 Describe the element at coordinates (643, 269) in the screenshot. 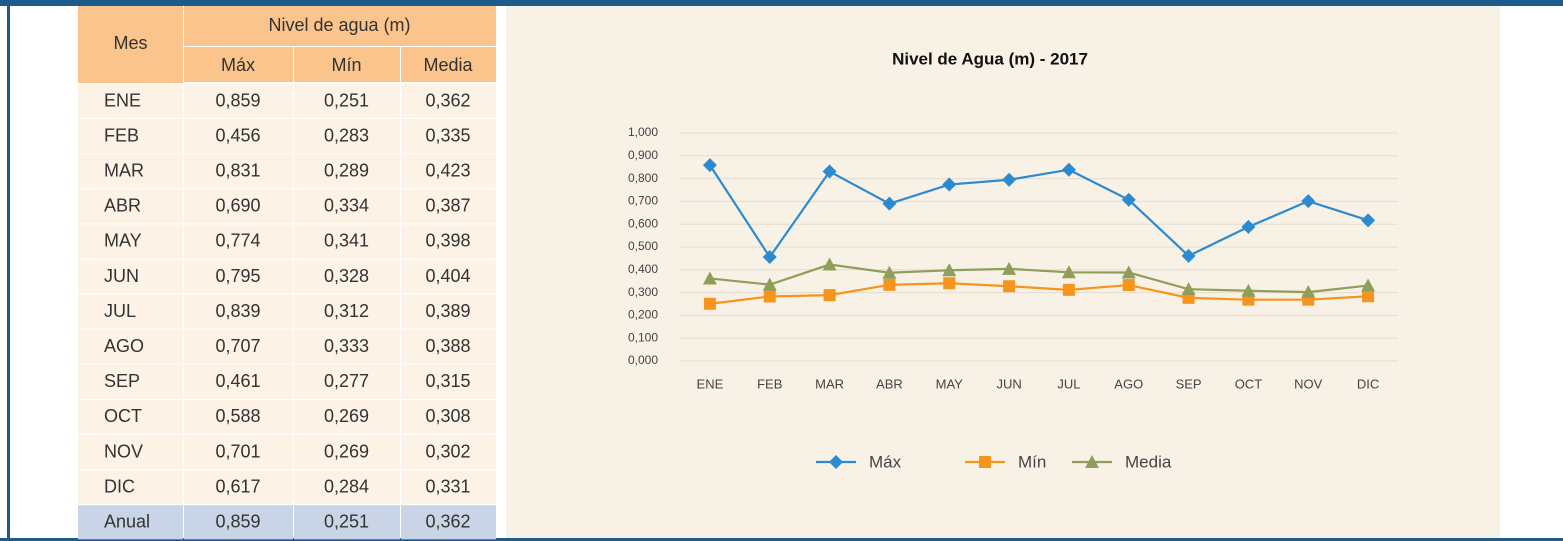

I see `y-tick-label: 0,400` at that location.